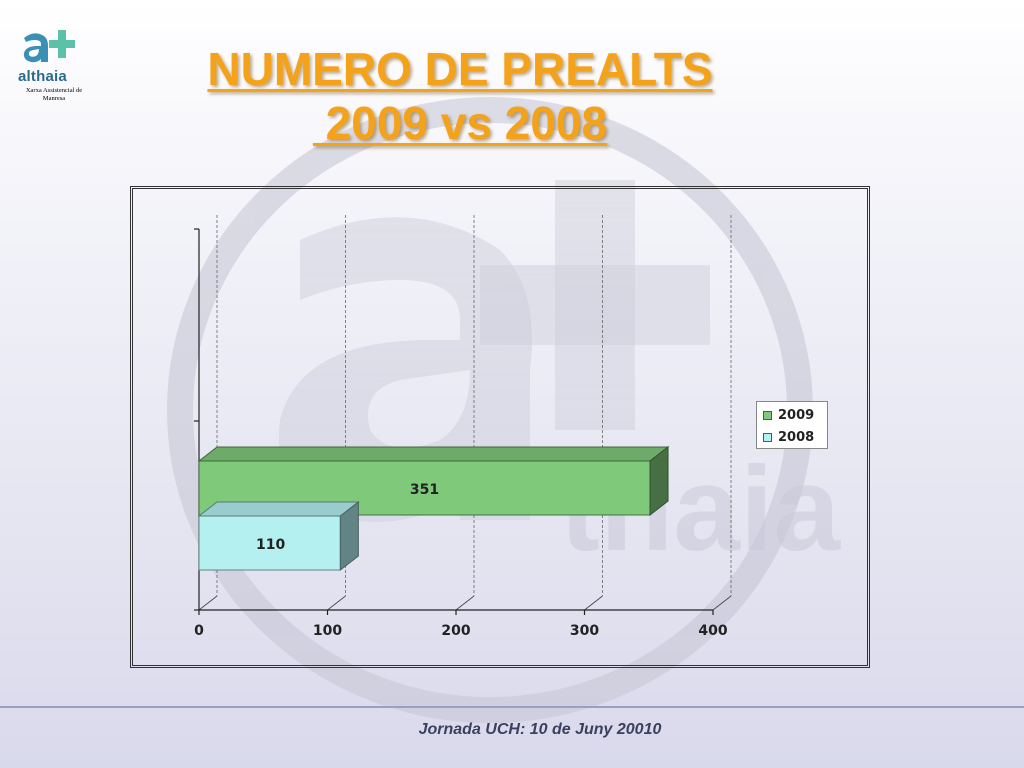 This screenshot has height=768, width=1024. Describe the element at coordinates (796, 415) in the screenshot. I see `legend-label-2009: 2009` at that location.